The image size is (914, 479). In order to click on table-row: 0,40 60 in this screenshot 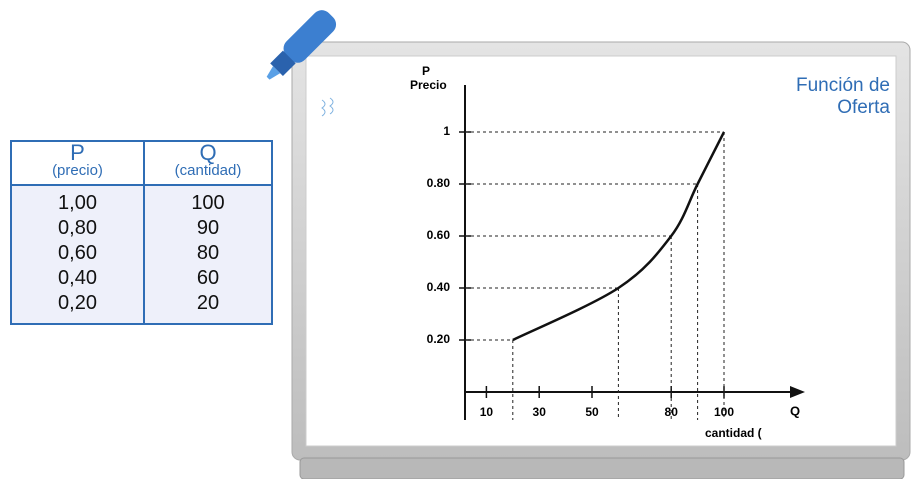, I will do `click(141, 278)`.